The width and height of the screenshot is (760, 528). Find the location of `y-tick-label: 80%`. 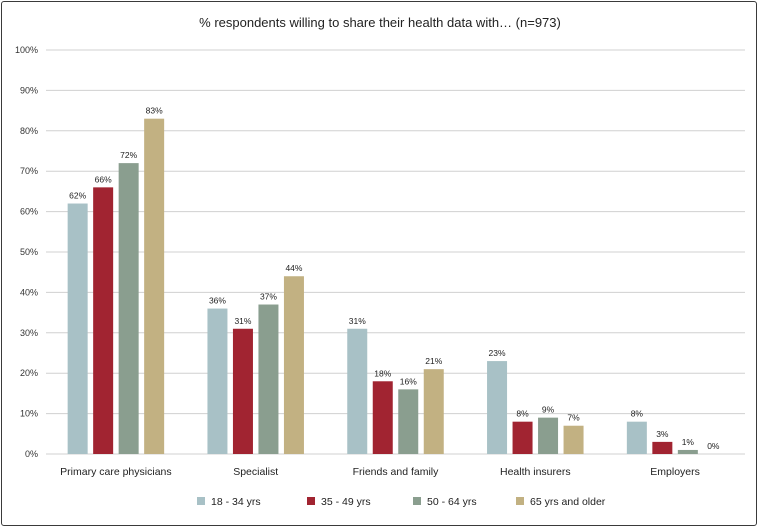

y-tick-label: 80% is located at coordinates (29, 131).